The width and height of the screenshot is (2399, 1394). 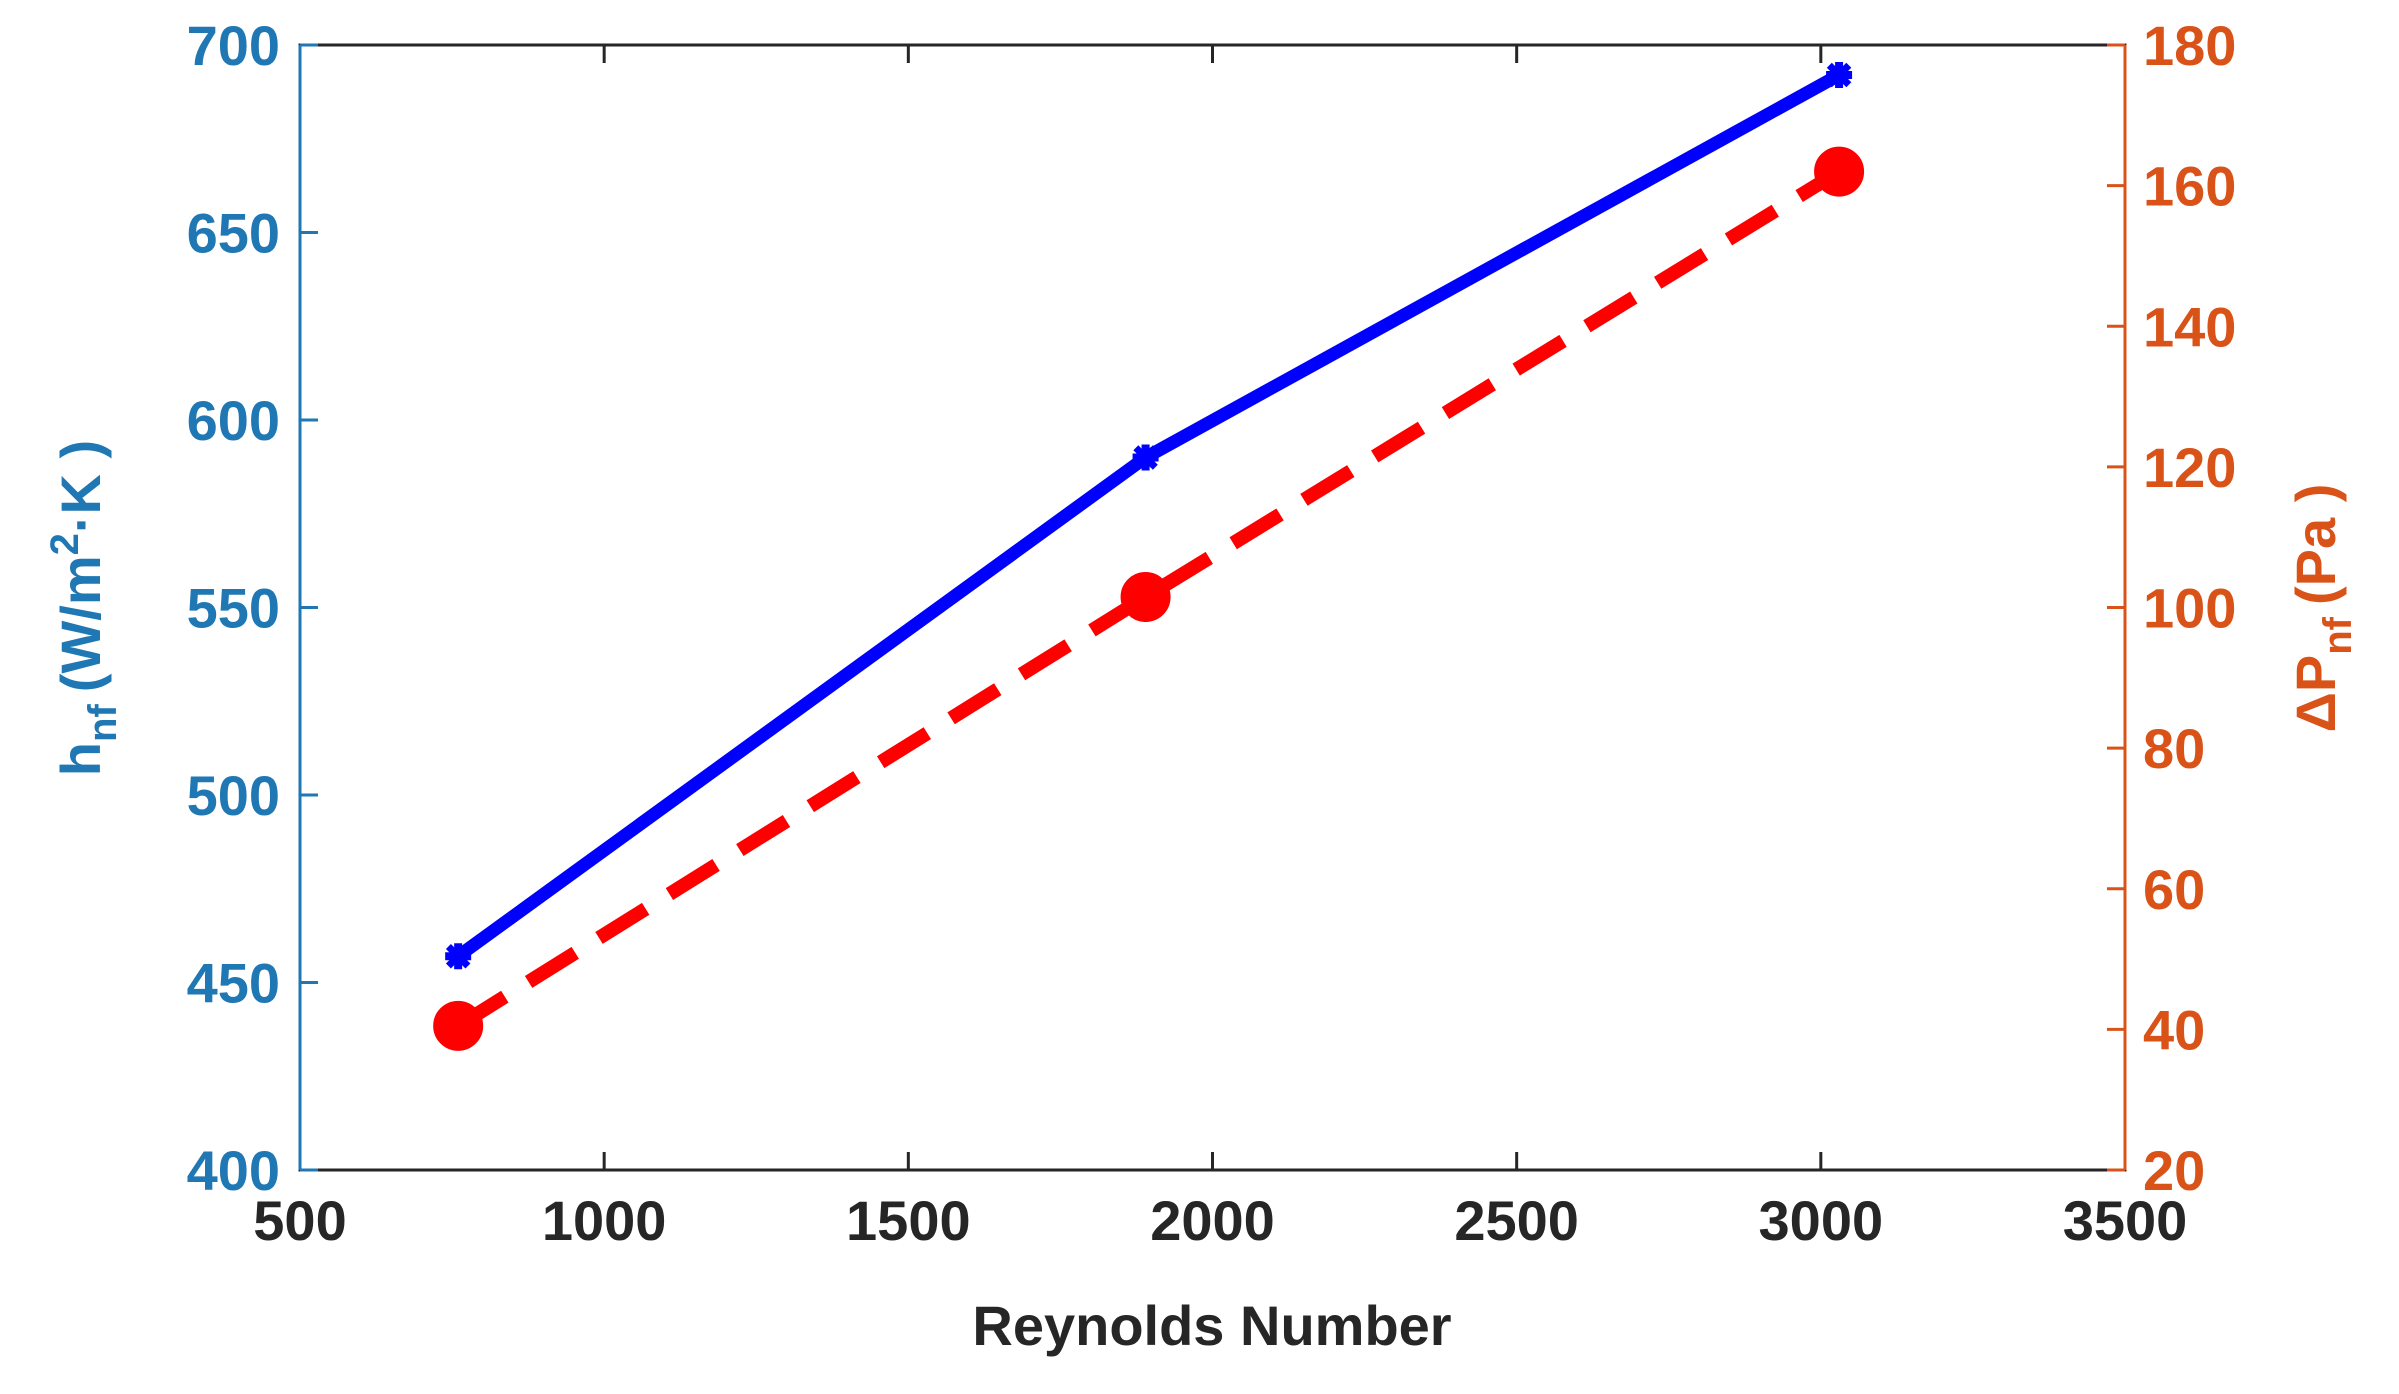 I want to click on left-axis-label: hnf (W/m2·K ), so click(x=84, y=608).